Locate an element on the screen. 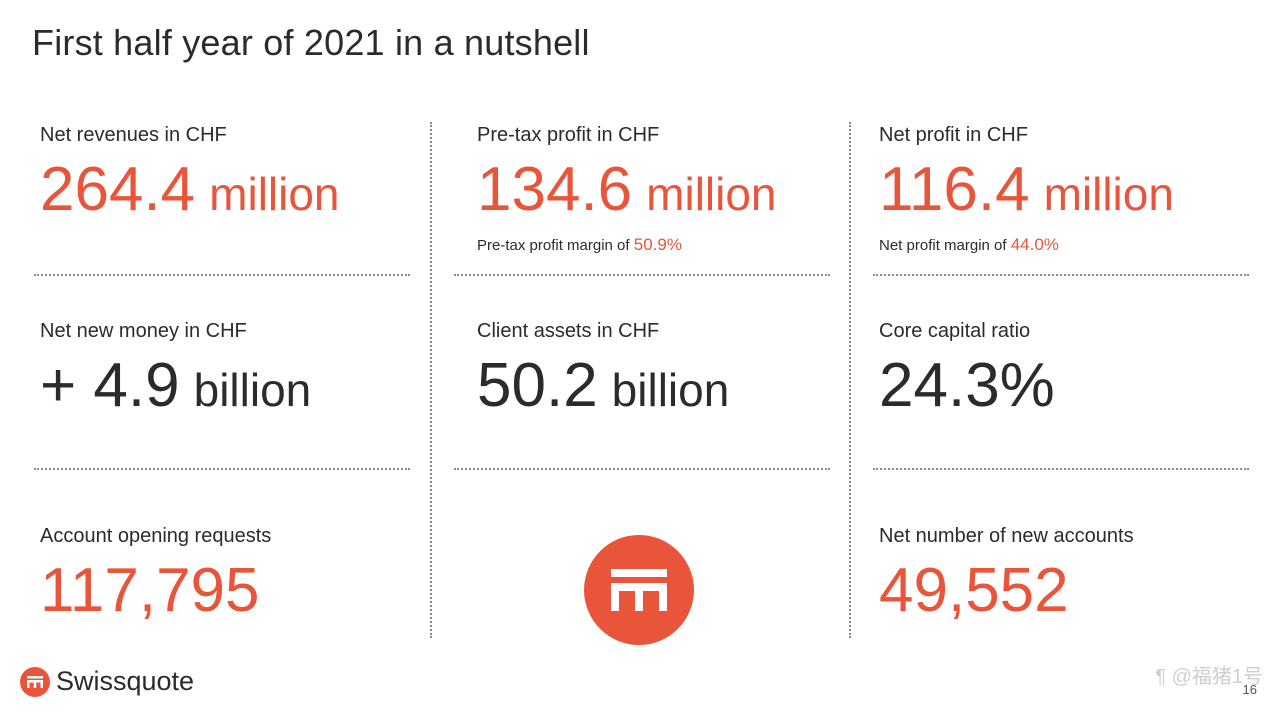  swissquote-mini-logo-icon is located at coordinates (35, 681).